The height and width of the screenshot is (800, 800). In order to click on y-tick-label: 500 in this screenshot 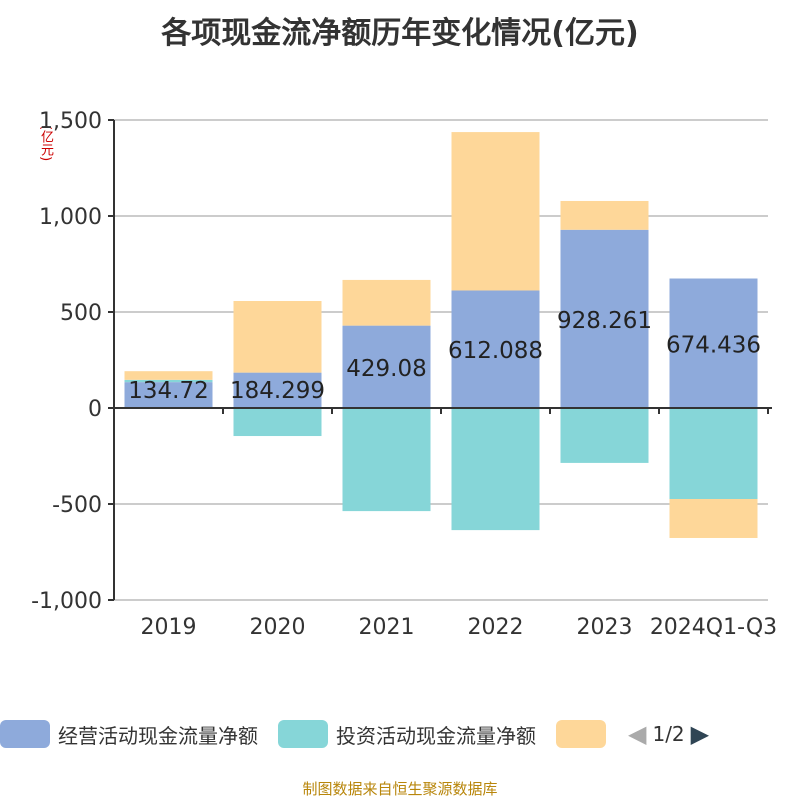, I will do `click(81, 313)`.